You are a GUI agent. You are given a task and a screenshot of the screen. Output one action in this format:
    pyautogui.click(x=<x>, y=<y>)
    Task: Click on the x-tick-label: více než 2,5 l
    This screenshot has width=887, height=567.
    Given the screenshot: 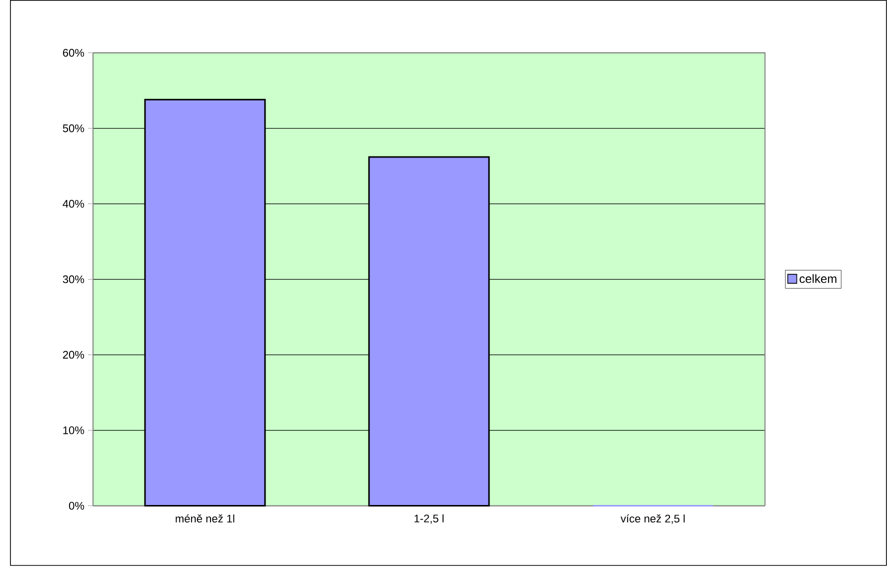 What is the action you would take?
    pyautogui.click(x=652, y=519)
    